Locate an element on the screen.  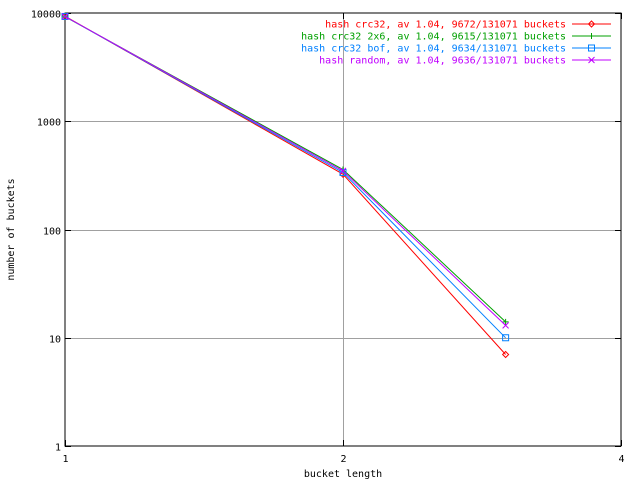
y-tick-label: 1000 is located at coordinates (49, 123).